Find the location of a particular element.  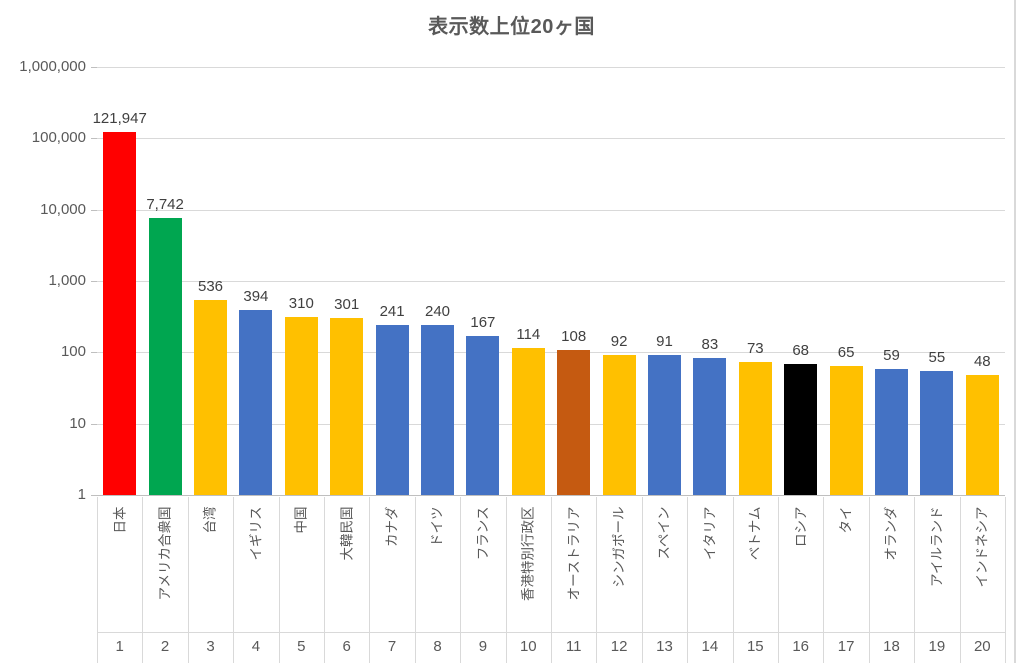

bar-value-label: 301 is located at coordinates (347, 305).